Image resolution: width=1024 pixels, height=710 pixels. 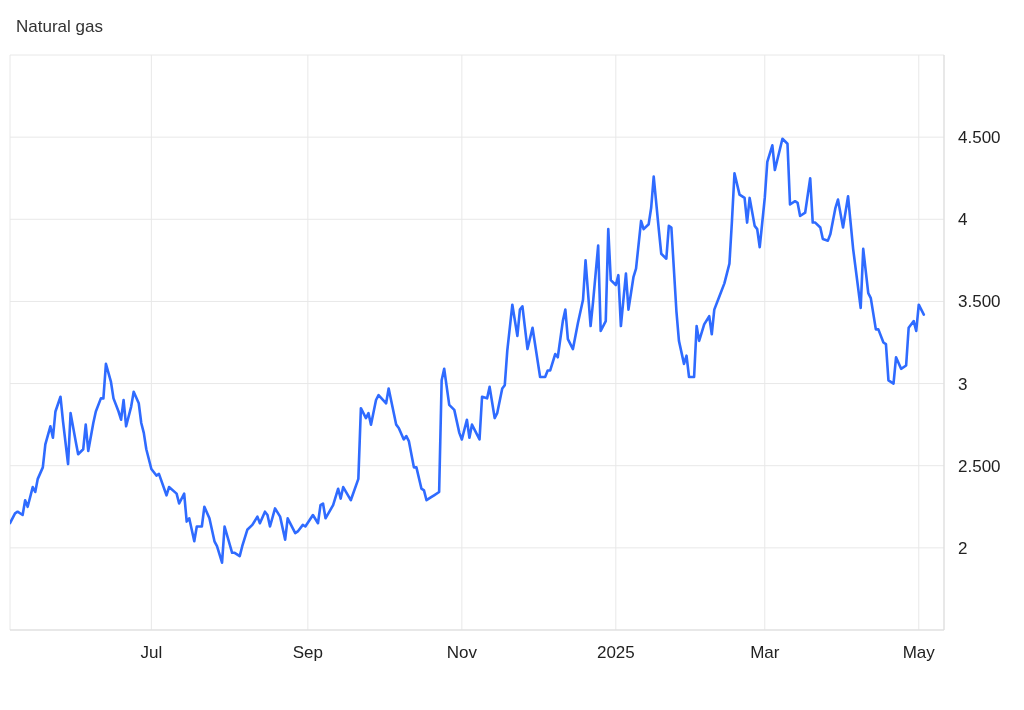 What do you see at coordinates (151, 653) in the screenshot?
I see `x-tick-label: Jul` at bounding box center [151, 653].